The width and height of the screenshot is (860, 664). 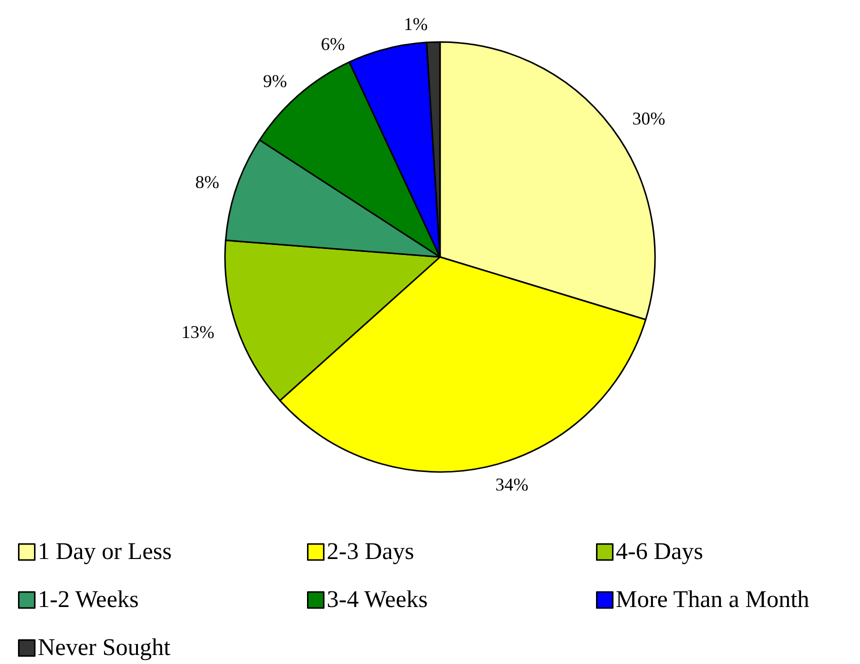 What do you see at coordinates (105, 552) in the screenshot?
I see `legend-label: 1 Day or Less` at bounding box center [105, 552].